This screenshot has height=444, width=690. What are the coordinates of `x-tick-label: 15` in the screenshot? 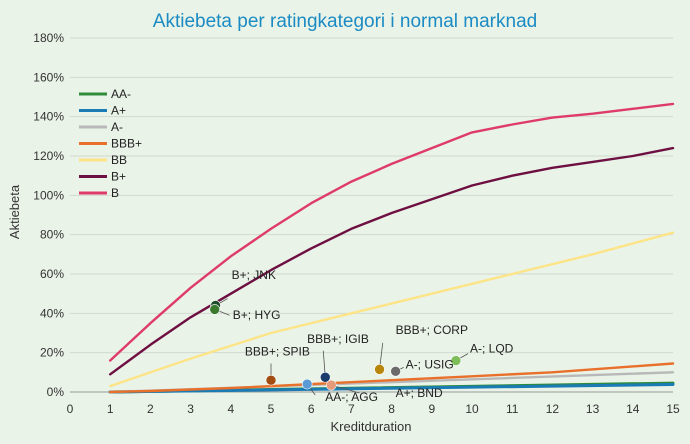 It's located at (673, 409).